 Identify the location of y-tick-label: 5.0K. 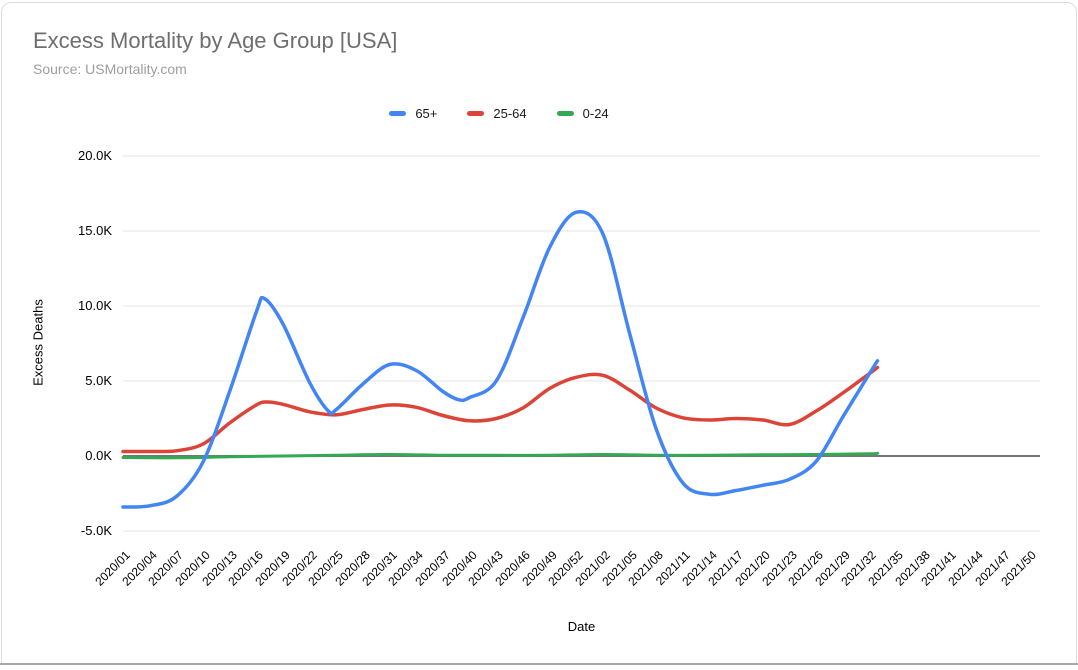
(98, 380).